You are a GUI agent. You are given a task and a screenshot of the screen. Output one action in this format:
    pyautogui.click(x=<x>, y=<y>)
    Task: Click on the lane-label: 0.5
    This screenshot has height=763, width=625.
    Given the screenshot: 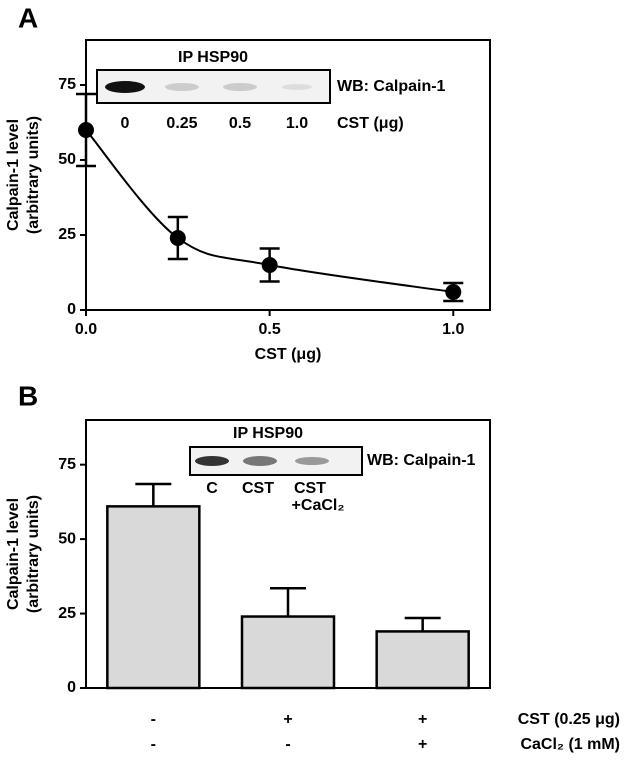 What is the action you would take?
    pyautogui.click(x=240, y=123)
    